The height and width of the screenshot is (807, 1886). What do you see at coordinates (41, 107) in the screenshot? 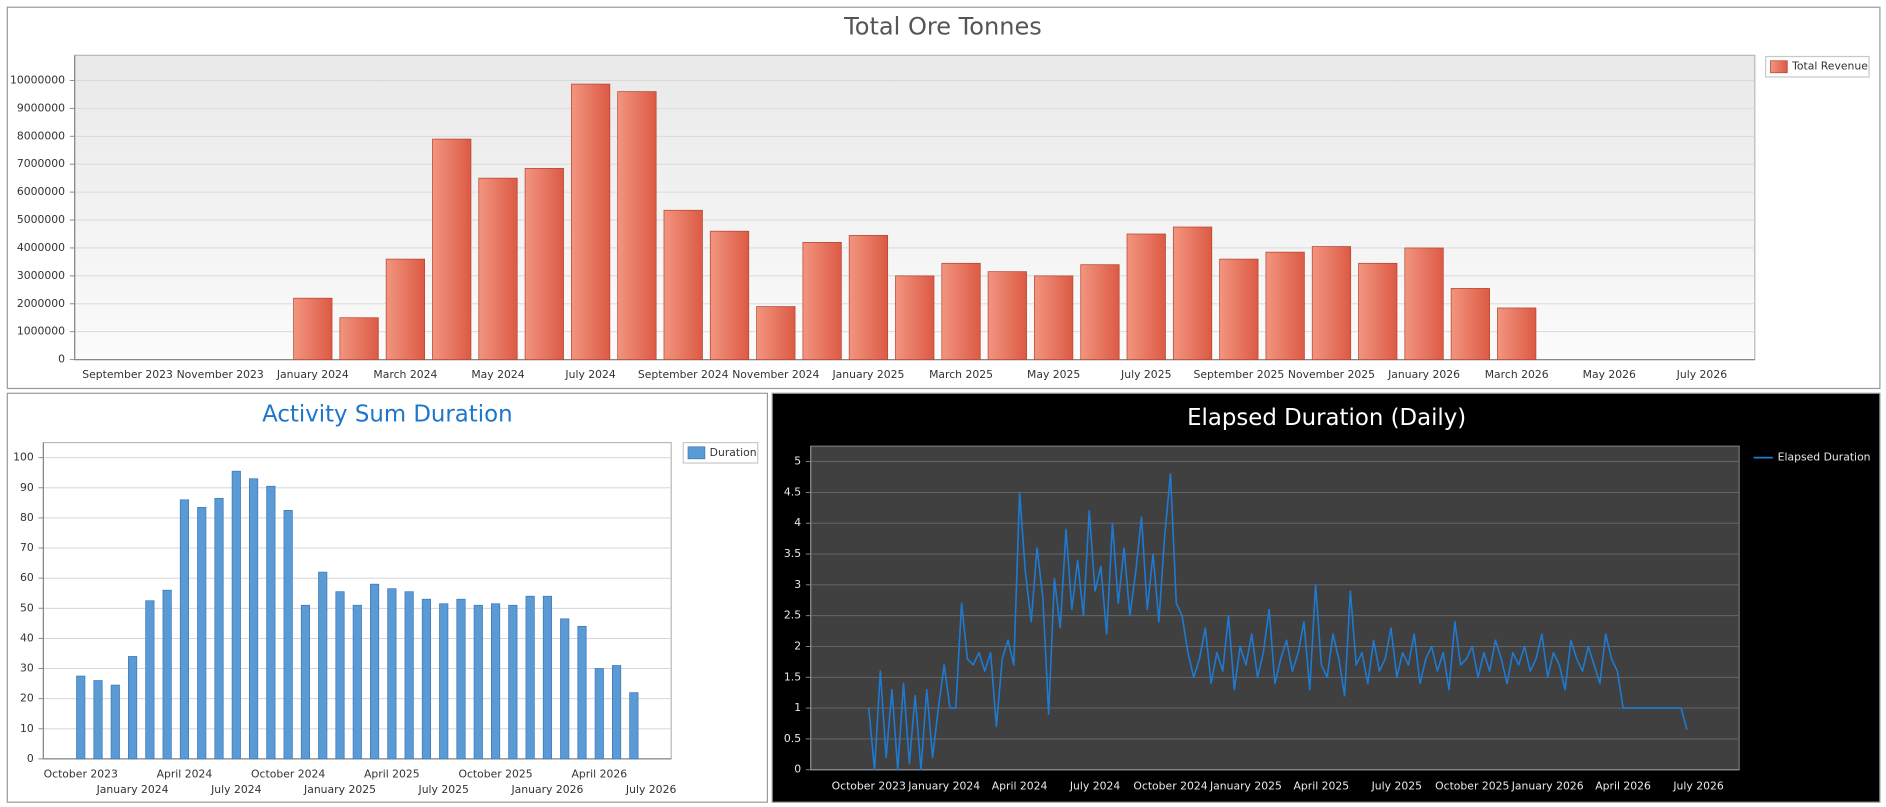
I see `y-tick-label: 9000000` at bounding box center [41, 107].